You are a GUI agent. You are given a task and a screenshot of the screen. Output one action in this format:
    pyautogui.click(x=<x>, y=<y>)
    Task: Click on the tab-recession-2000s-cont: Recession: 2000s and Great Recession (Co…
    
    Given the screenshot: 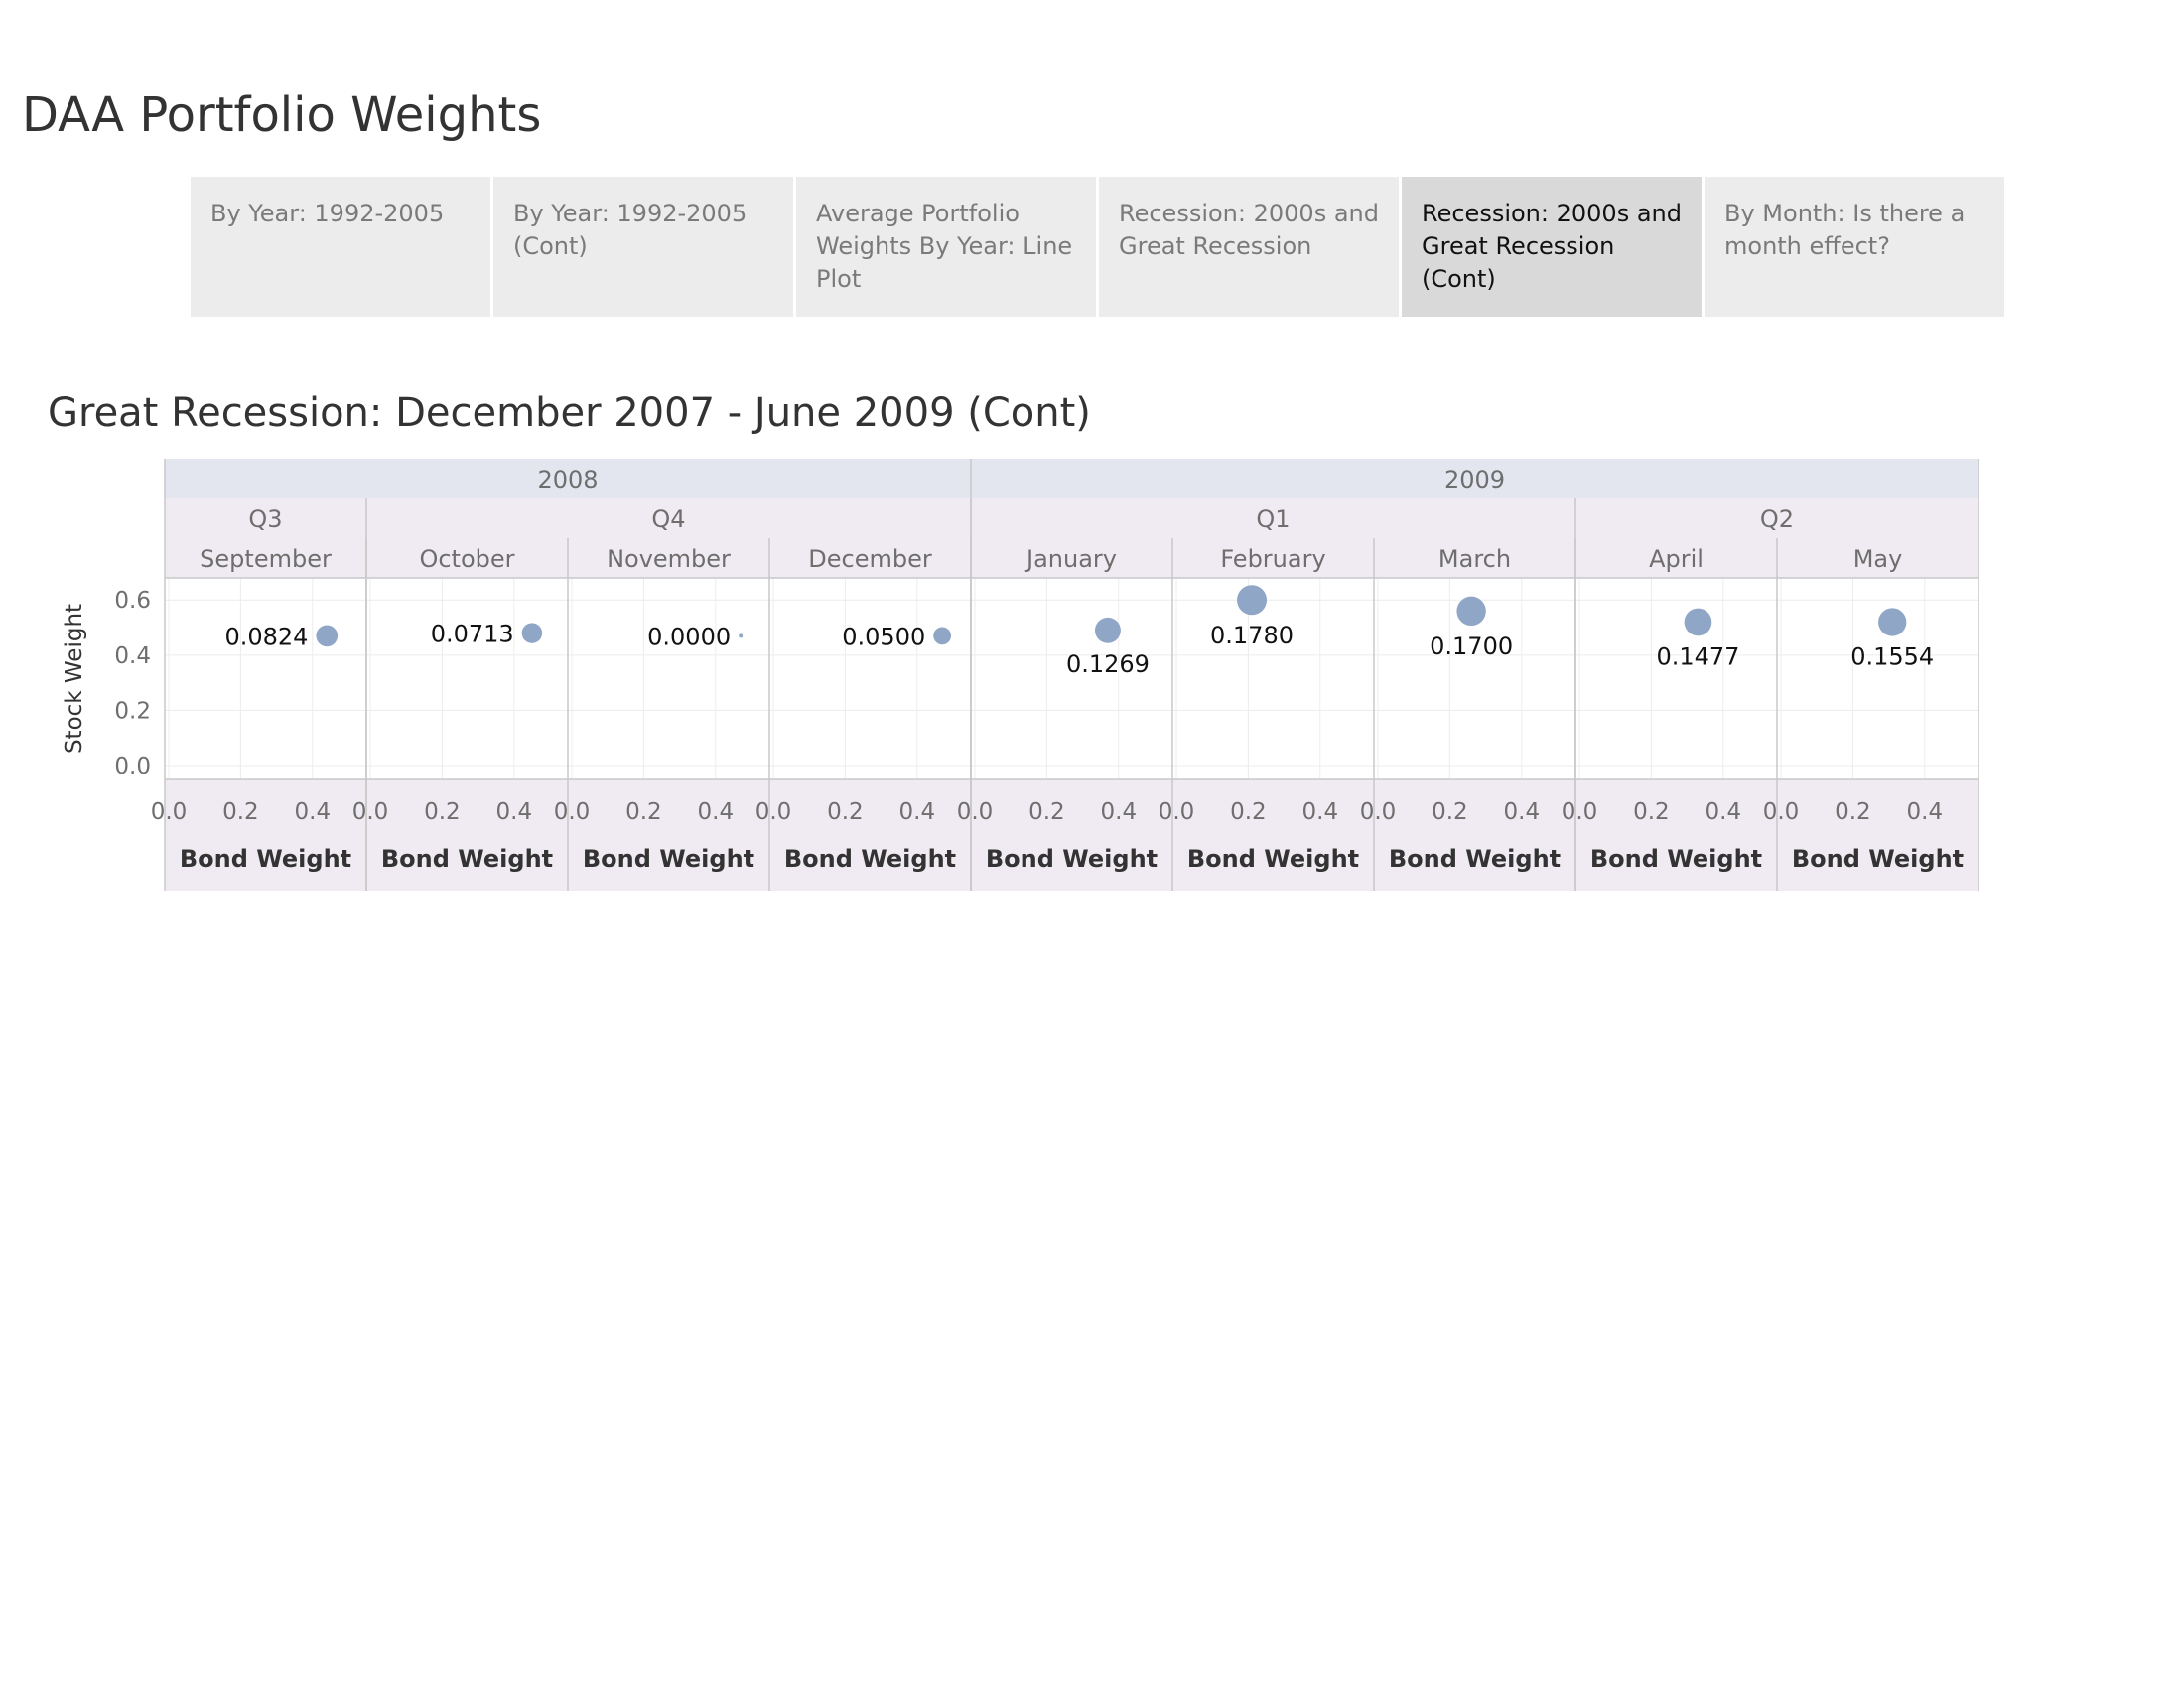 What is the action you would take?
    pyautogui.click(x=1552, y=247)
    